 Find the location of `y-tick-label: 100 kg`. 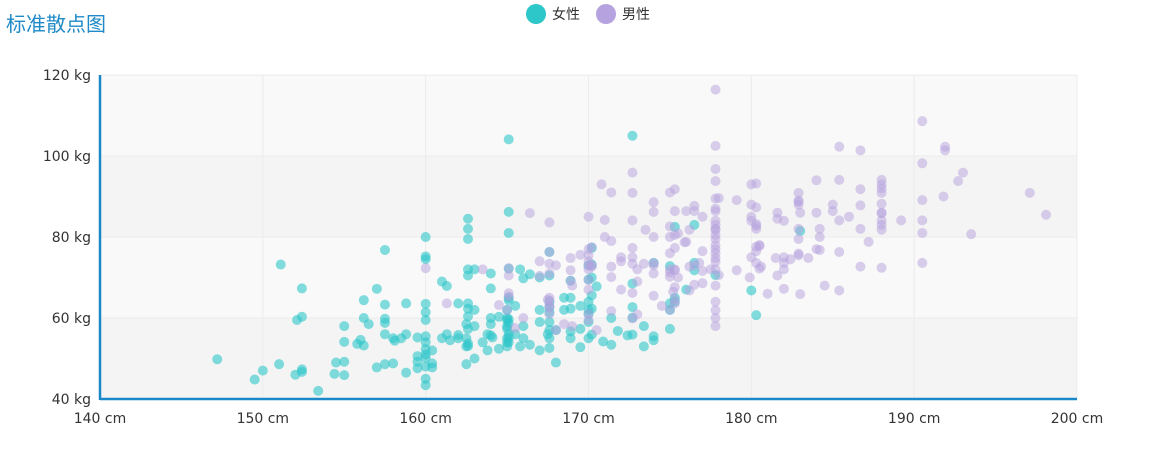

y-tick-label: 100 kg is located at coordinates (67, 157).